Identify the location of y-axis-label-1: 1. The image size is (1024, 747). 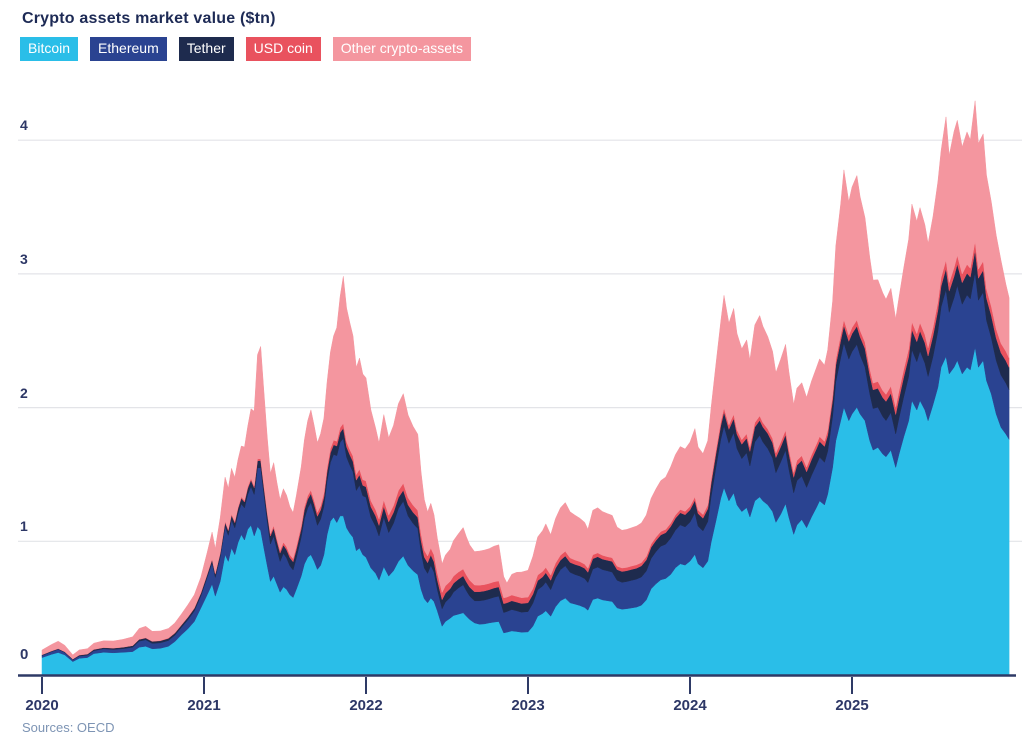
(24, 526).